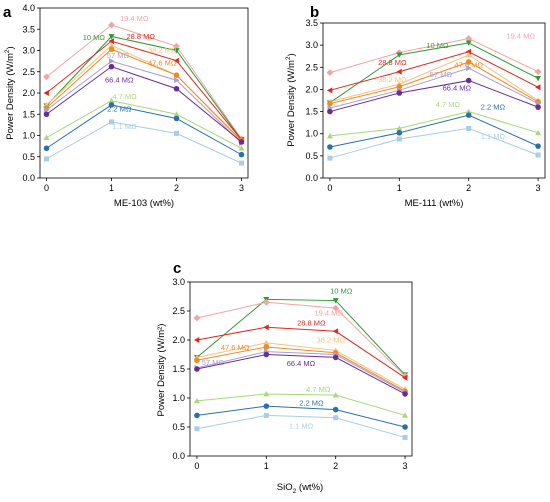  Describe the element at coordinates (434, 131) in the screenshot. I see `panel-b-series-2_2mohm-line` at that location.